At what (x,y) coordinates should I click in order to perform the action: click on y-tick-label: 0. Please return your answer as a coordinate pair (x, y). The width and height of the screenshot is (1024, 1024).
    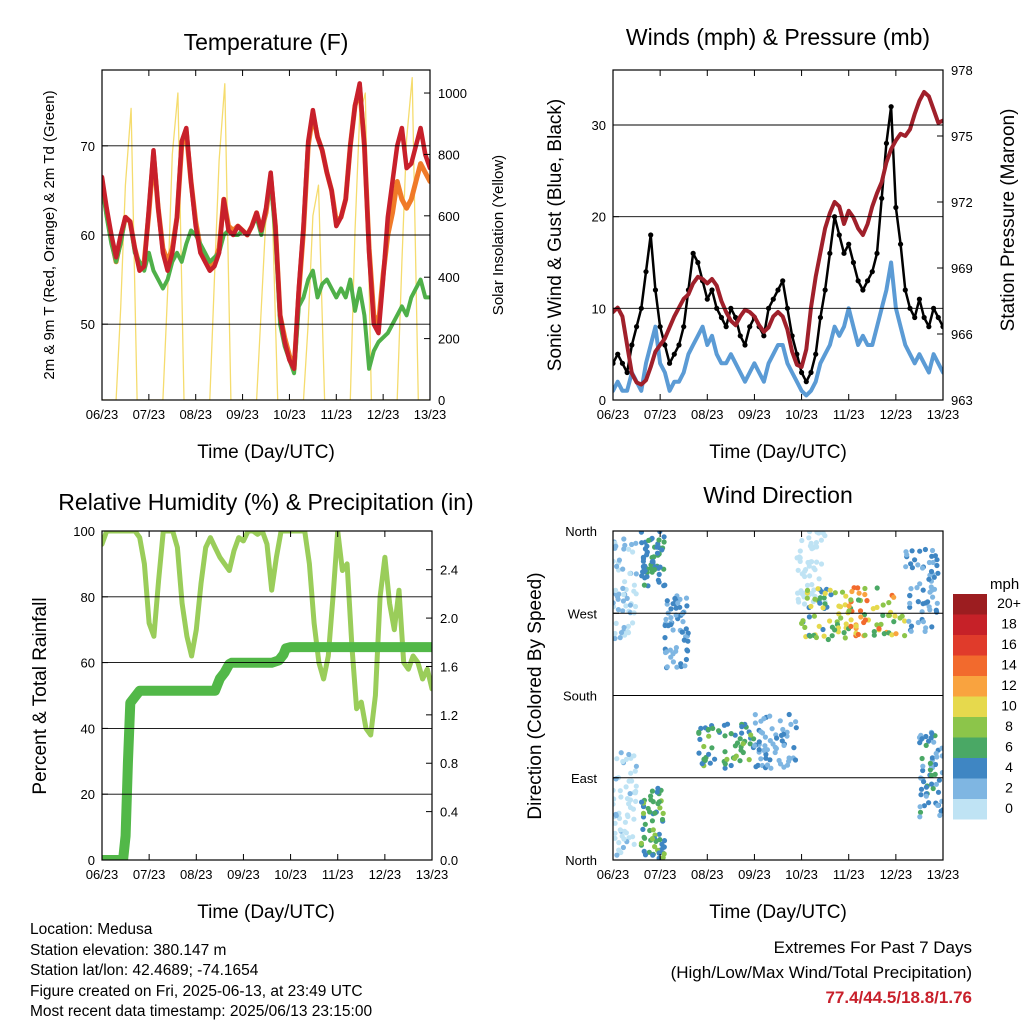
    Looking at the image, I should click on (91, 860).